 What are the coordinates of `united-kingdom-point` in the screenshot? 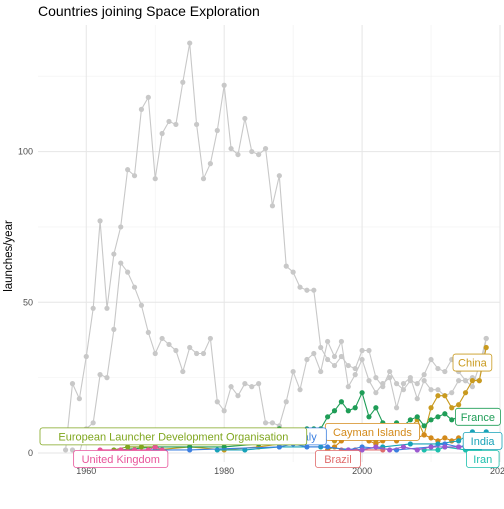 It's located at (155, 447).